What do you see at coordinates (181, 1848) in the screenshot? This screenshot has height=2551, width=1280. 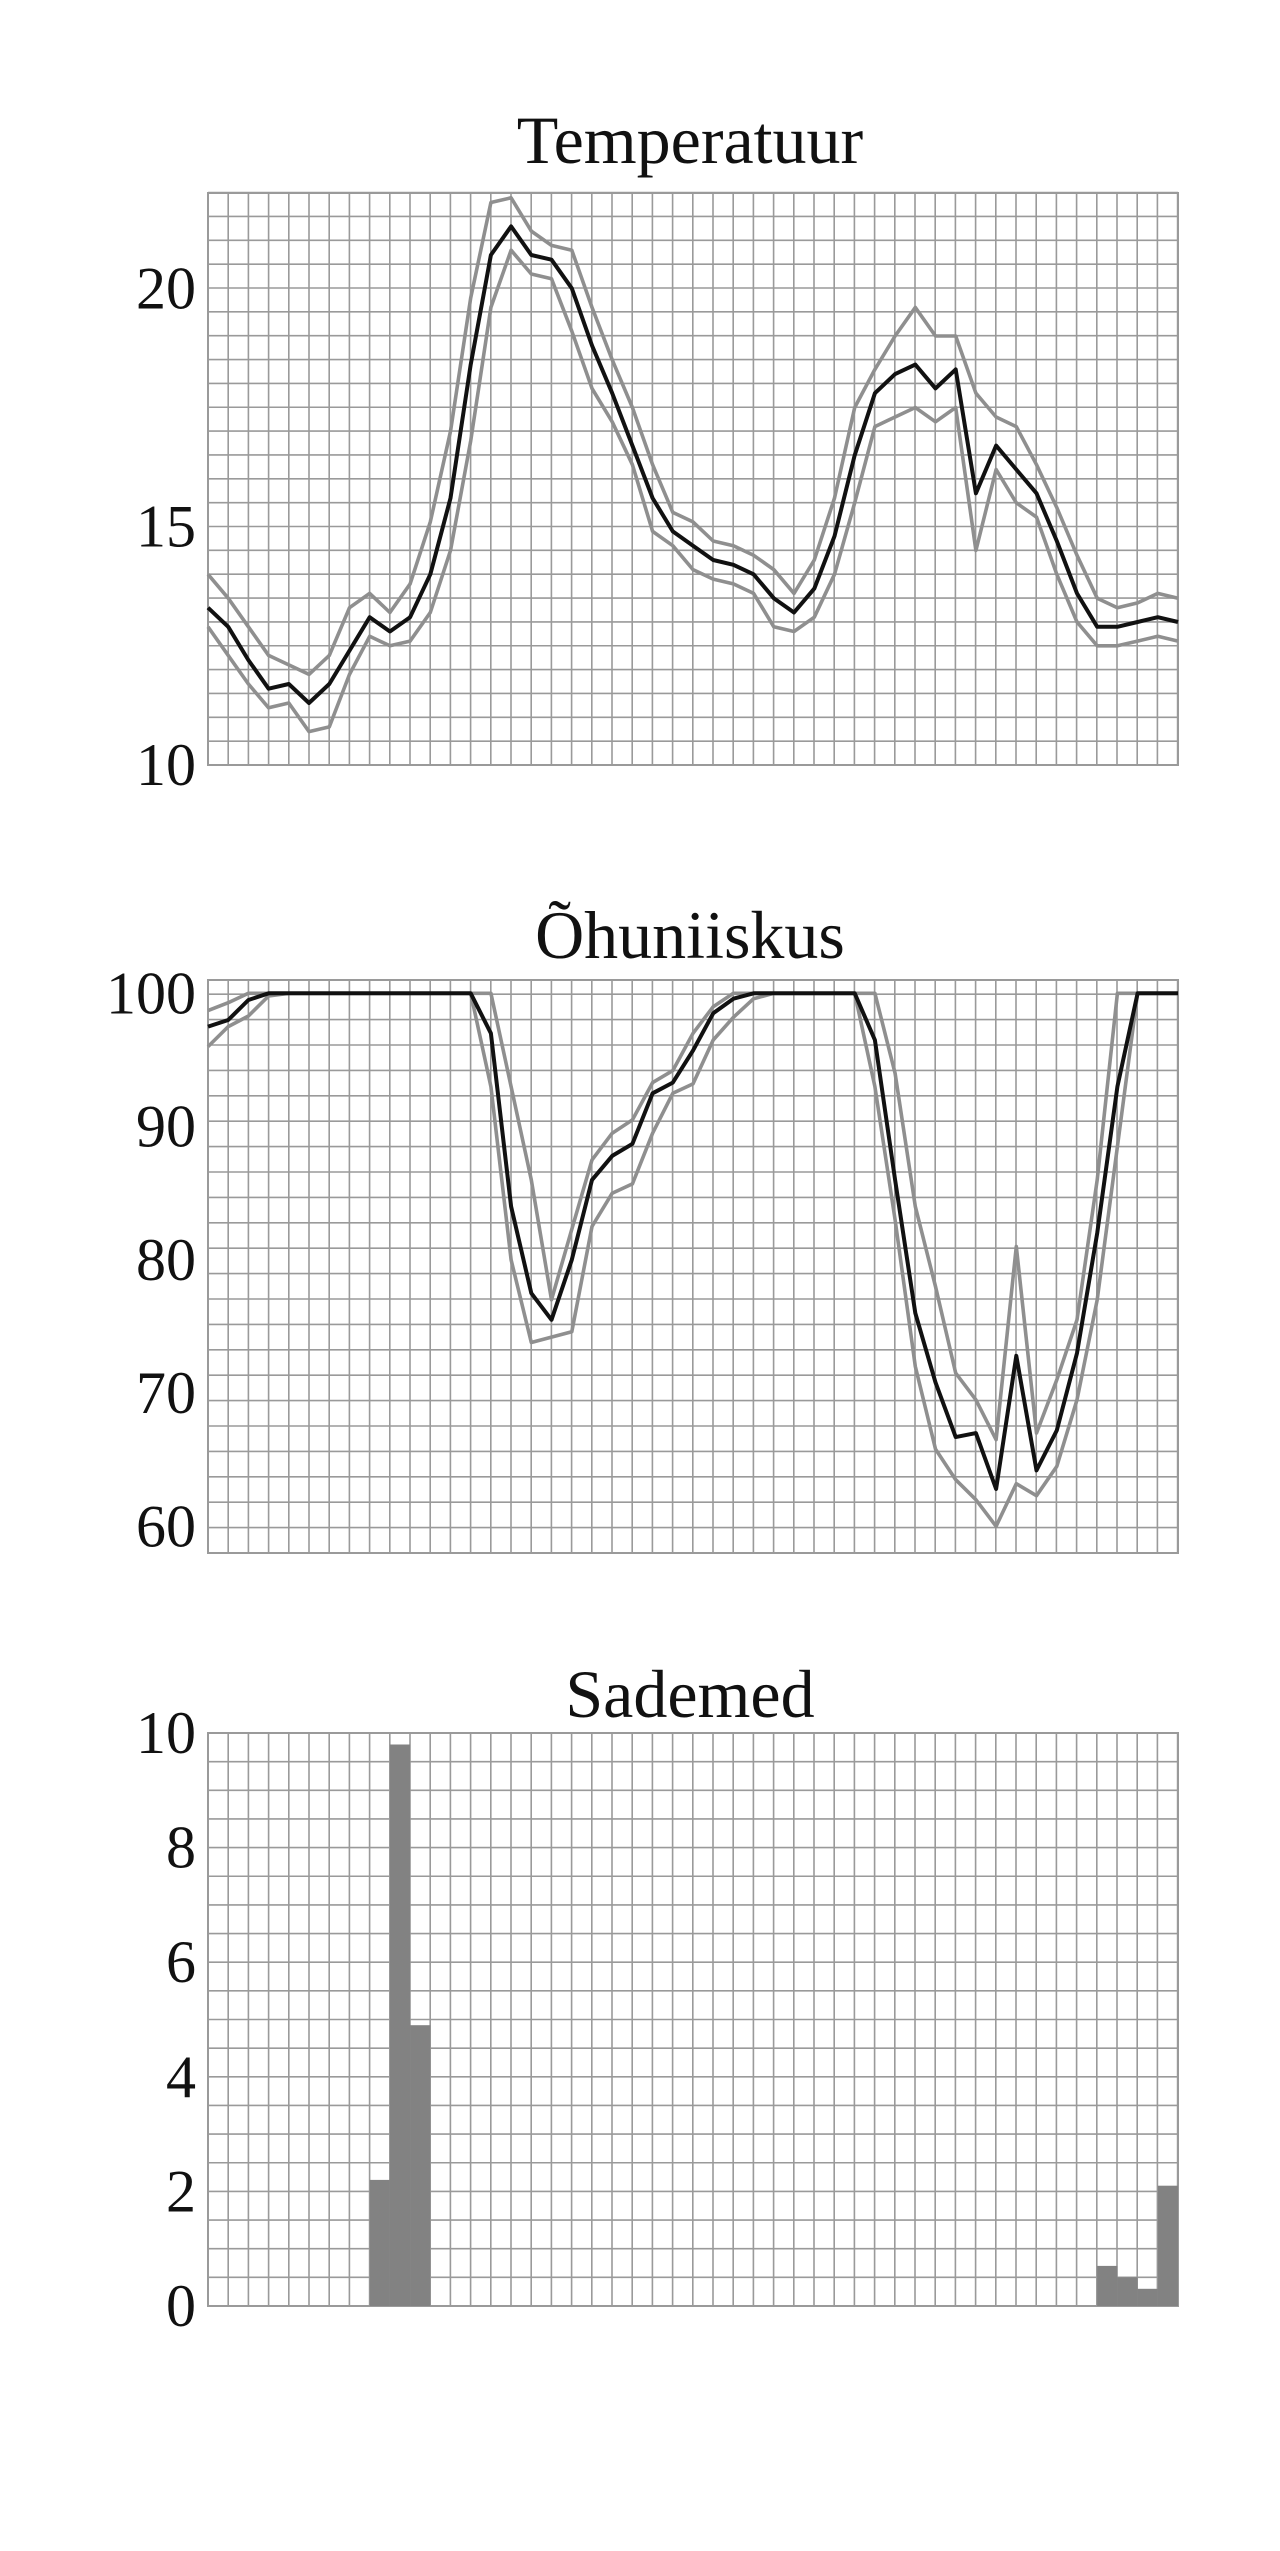 I see `y-tick-label: 8` at bounding box center [181, 1848].